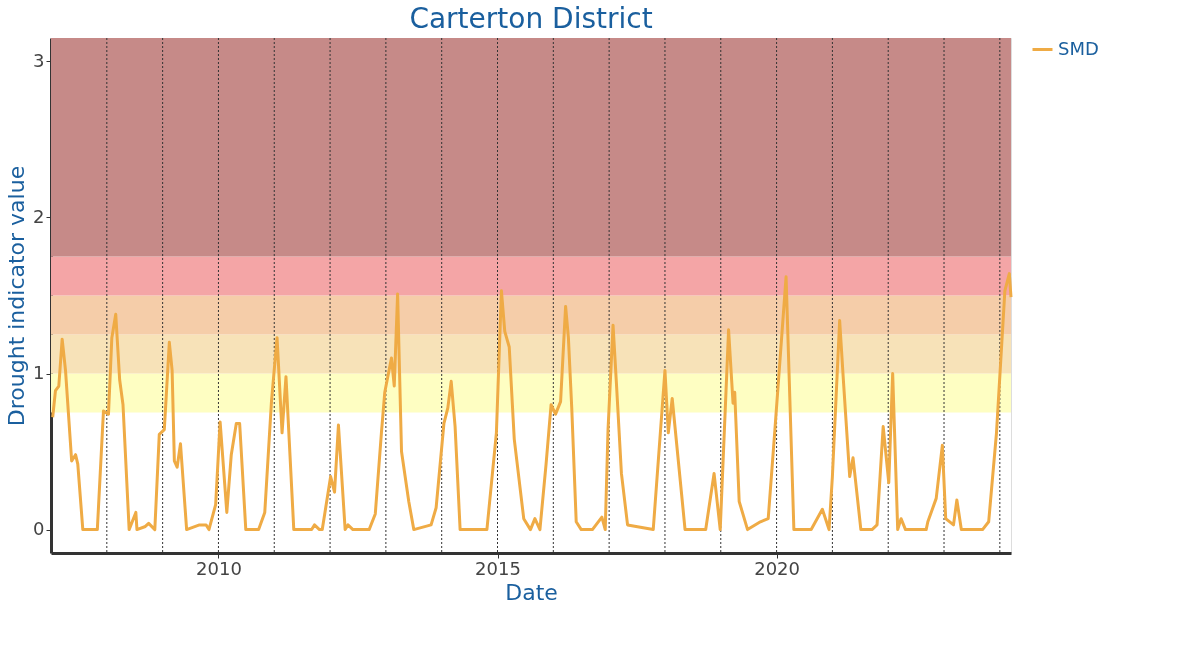 The image size is (1177, 657). Describe the element at coordinates (777, 568) in the screenshot. I see `x-tick-label: 2020` at that location.